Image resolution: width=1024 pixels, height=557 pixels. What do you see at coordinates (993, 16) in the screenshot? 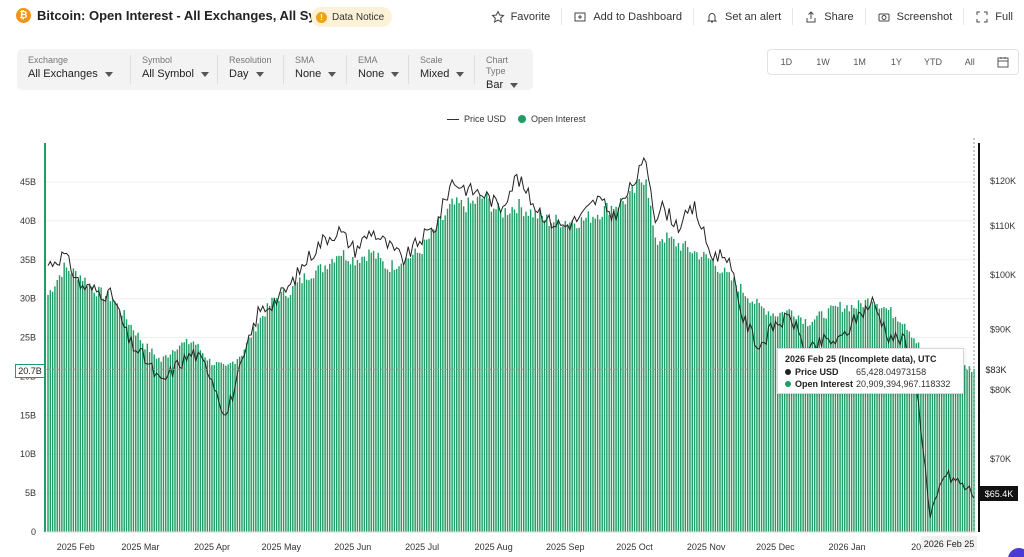
I see `fullscreen-button: Full` at bounding box center [993, 16].